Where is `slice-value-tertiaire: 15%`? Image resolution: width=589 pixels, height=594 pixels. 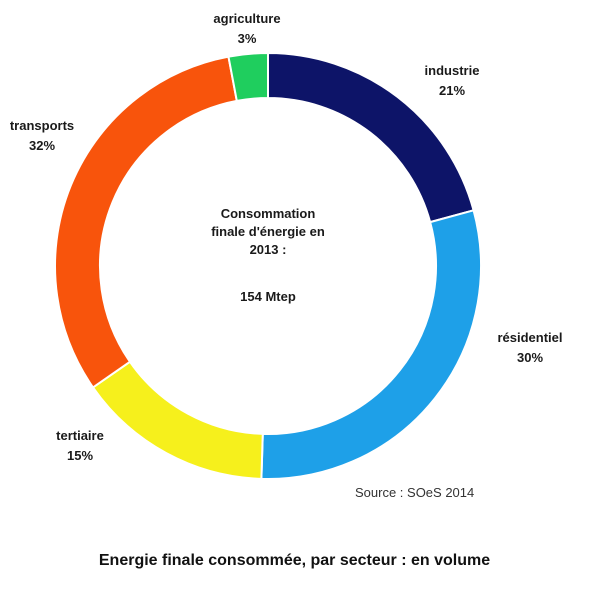 slice-value-tertiaire: 15% is located at coordinates (80, 455).